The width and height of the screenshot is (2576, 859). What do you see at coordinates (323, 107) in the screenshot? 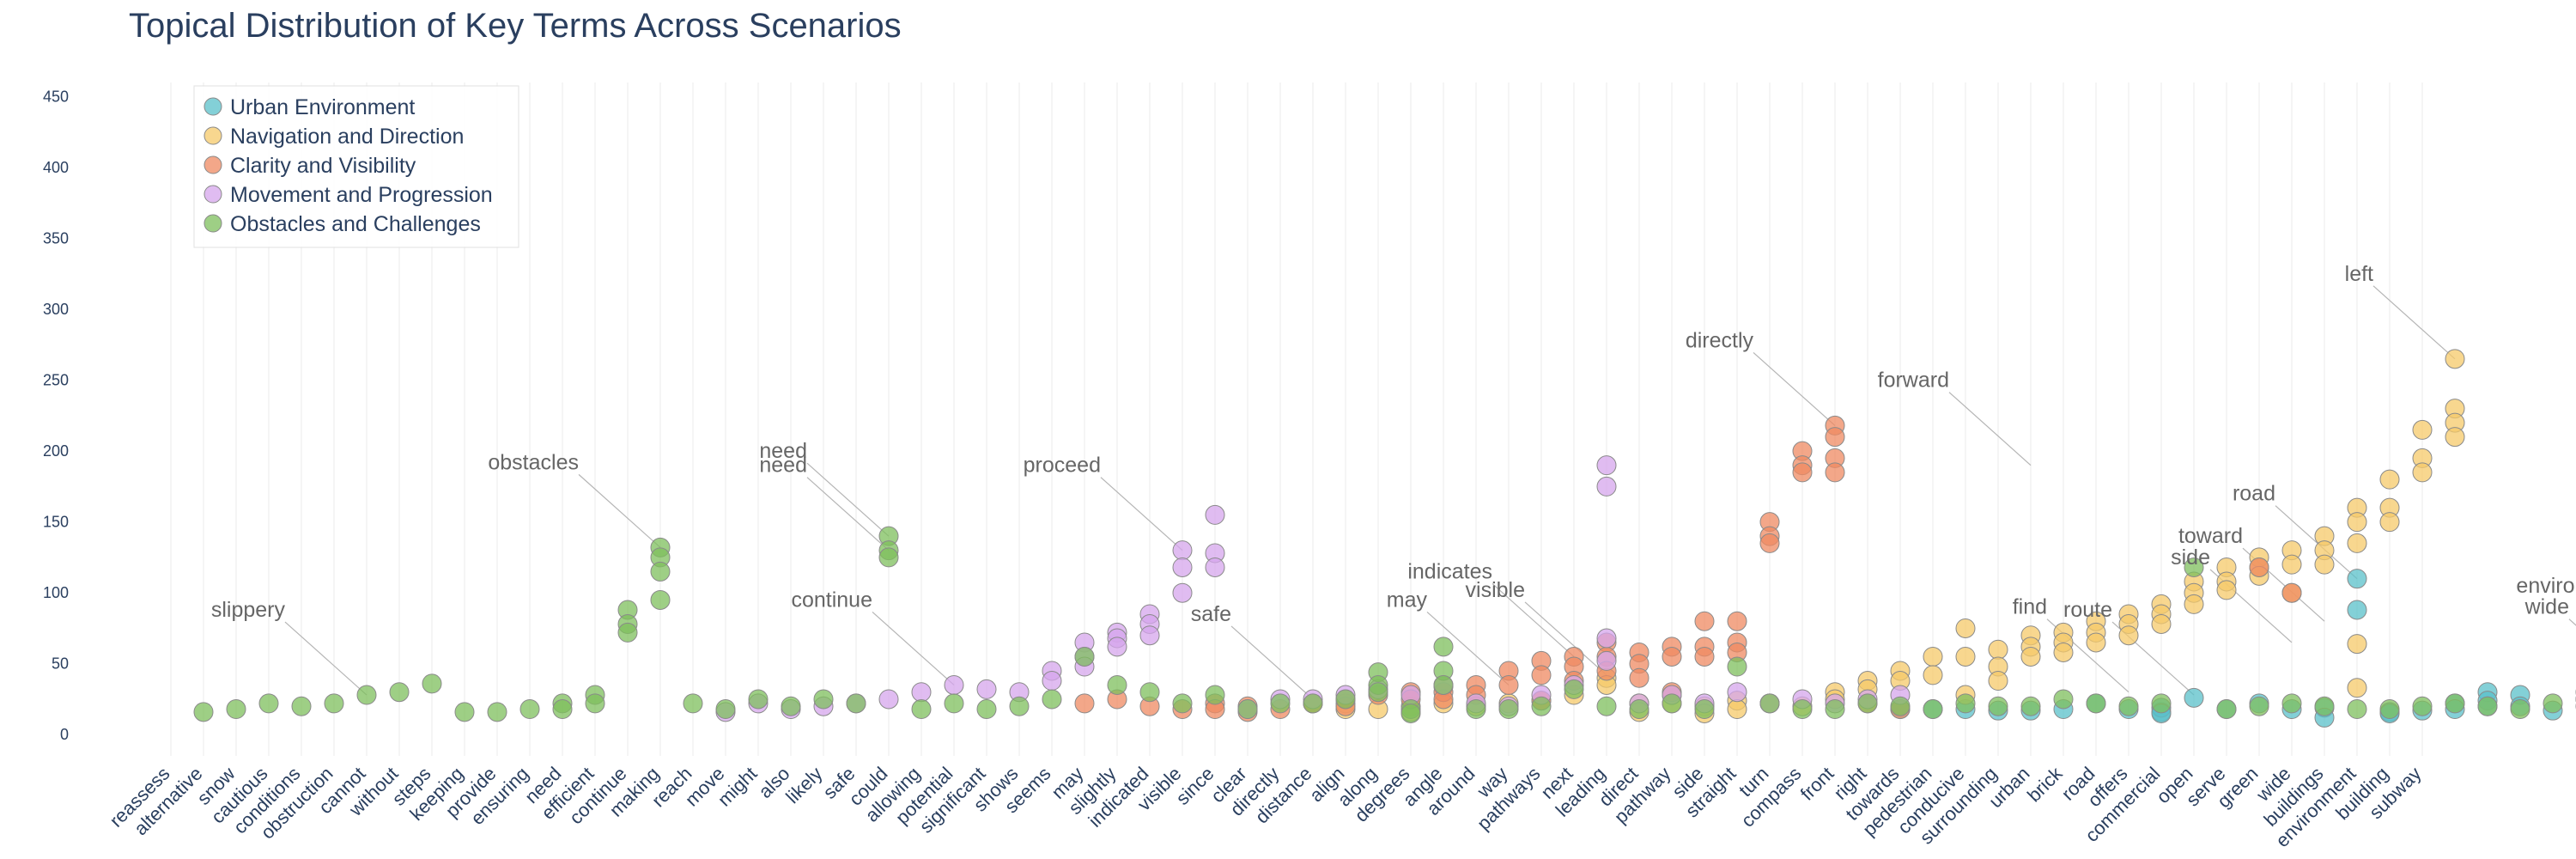
I see `legend-label: Urban Environment` at bounding box center [323, 107].